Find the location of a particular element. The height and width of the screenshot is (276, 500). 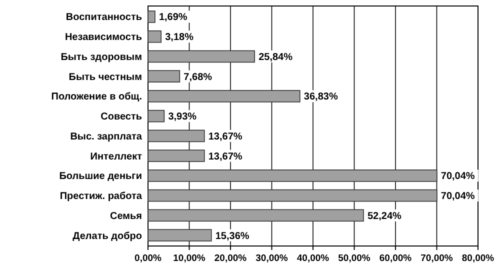

y-tick-label: Воспитанность is located at coordinates (104, 18).